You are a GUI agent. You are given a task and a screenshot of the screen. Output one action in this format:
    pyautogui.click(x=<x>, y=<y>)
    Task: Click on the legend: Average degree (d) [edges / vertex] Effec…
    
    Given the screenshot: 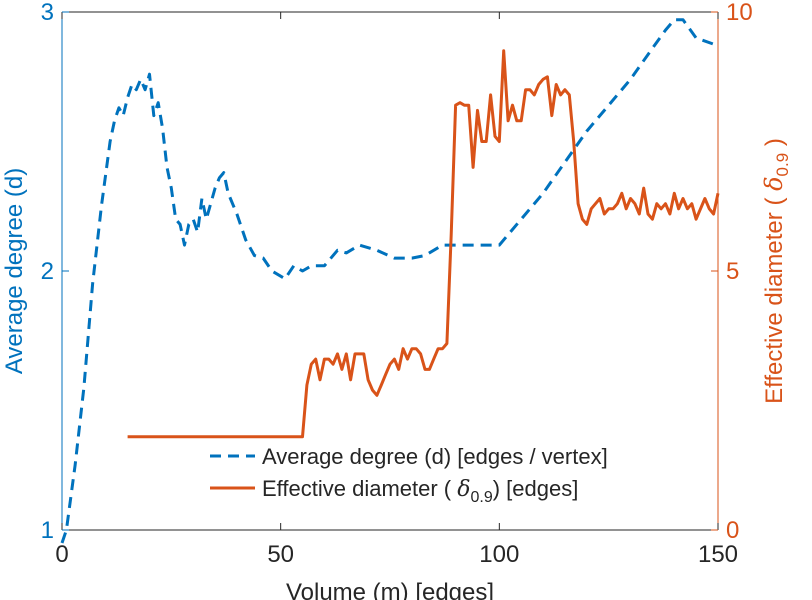 What is the action you would take?
    pyautogui.click(x=409, y=475)
    